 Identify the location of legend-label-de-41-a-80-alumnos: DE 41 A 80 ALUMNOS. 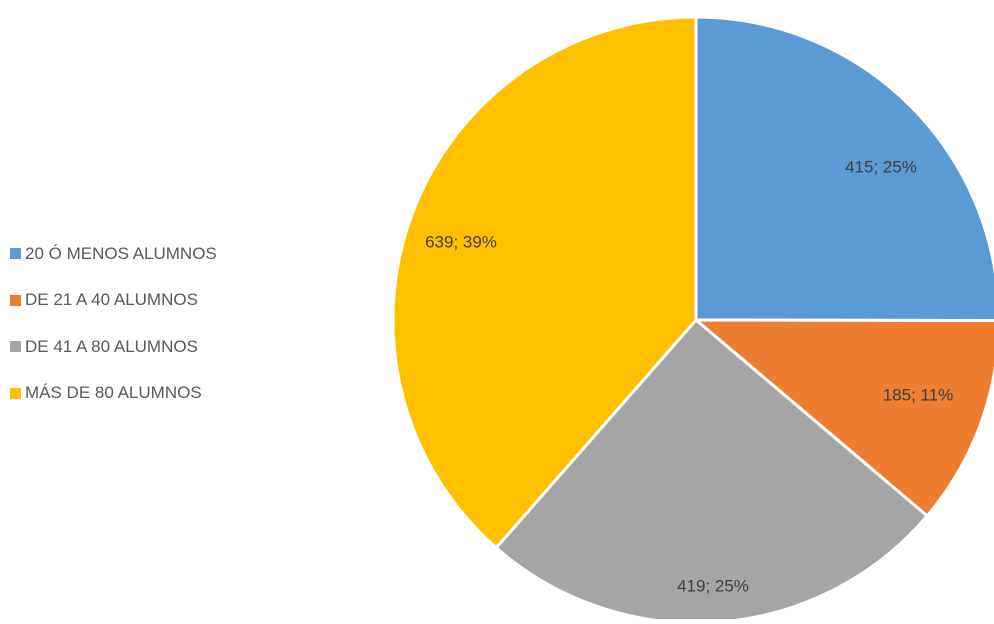
(111, 346).